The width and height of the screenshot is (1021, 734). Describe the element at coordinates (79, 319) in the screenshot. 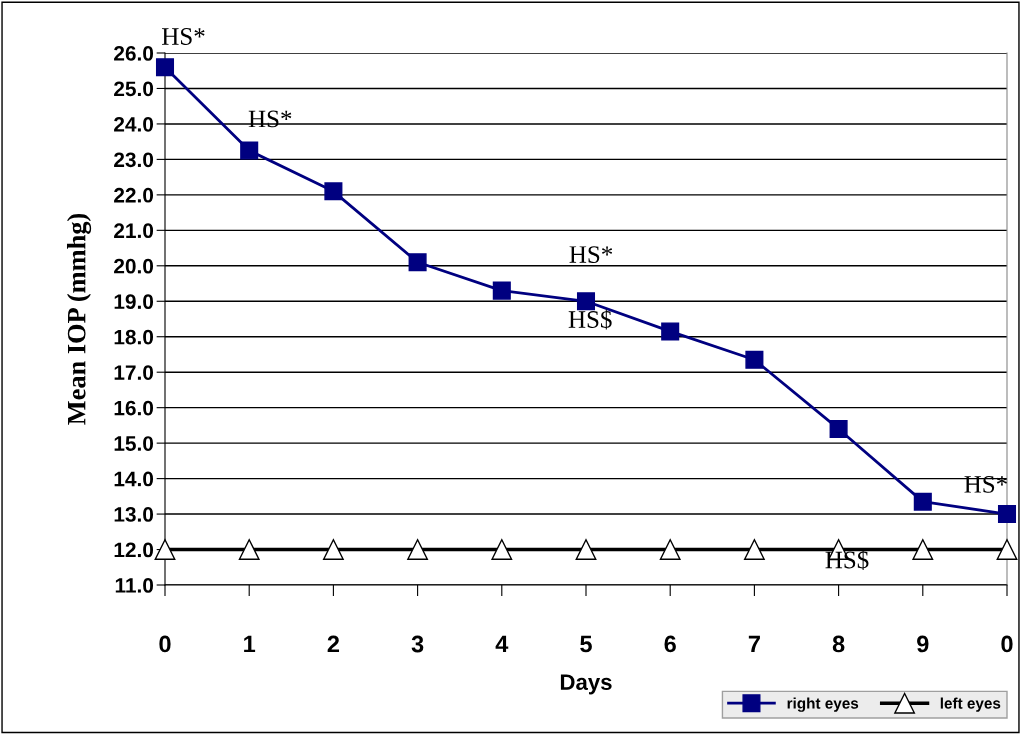

I see `y-axis-title: Mean IOP (mmhg)` at that location.